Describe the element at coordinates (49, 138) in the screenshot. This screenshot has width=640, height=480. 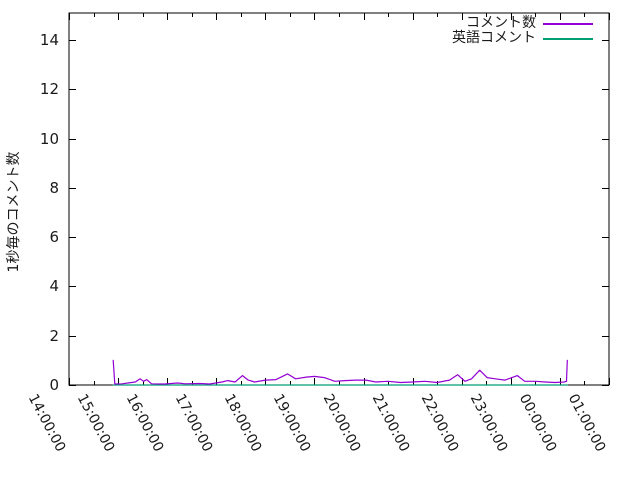
I see `y-tick-label: 10` at that location.